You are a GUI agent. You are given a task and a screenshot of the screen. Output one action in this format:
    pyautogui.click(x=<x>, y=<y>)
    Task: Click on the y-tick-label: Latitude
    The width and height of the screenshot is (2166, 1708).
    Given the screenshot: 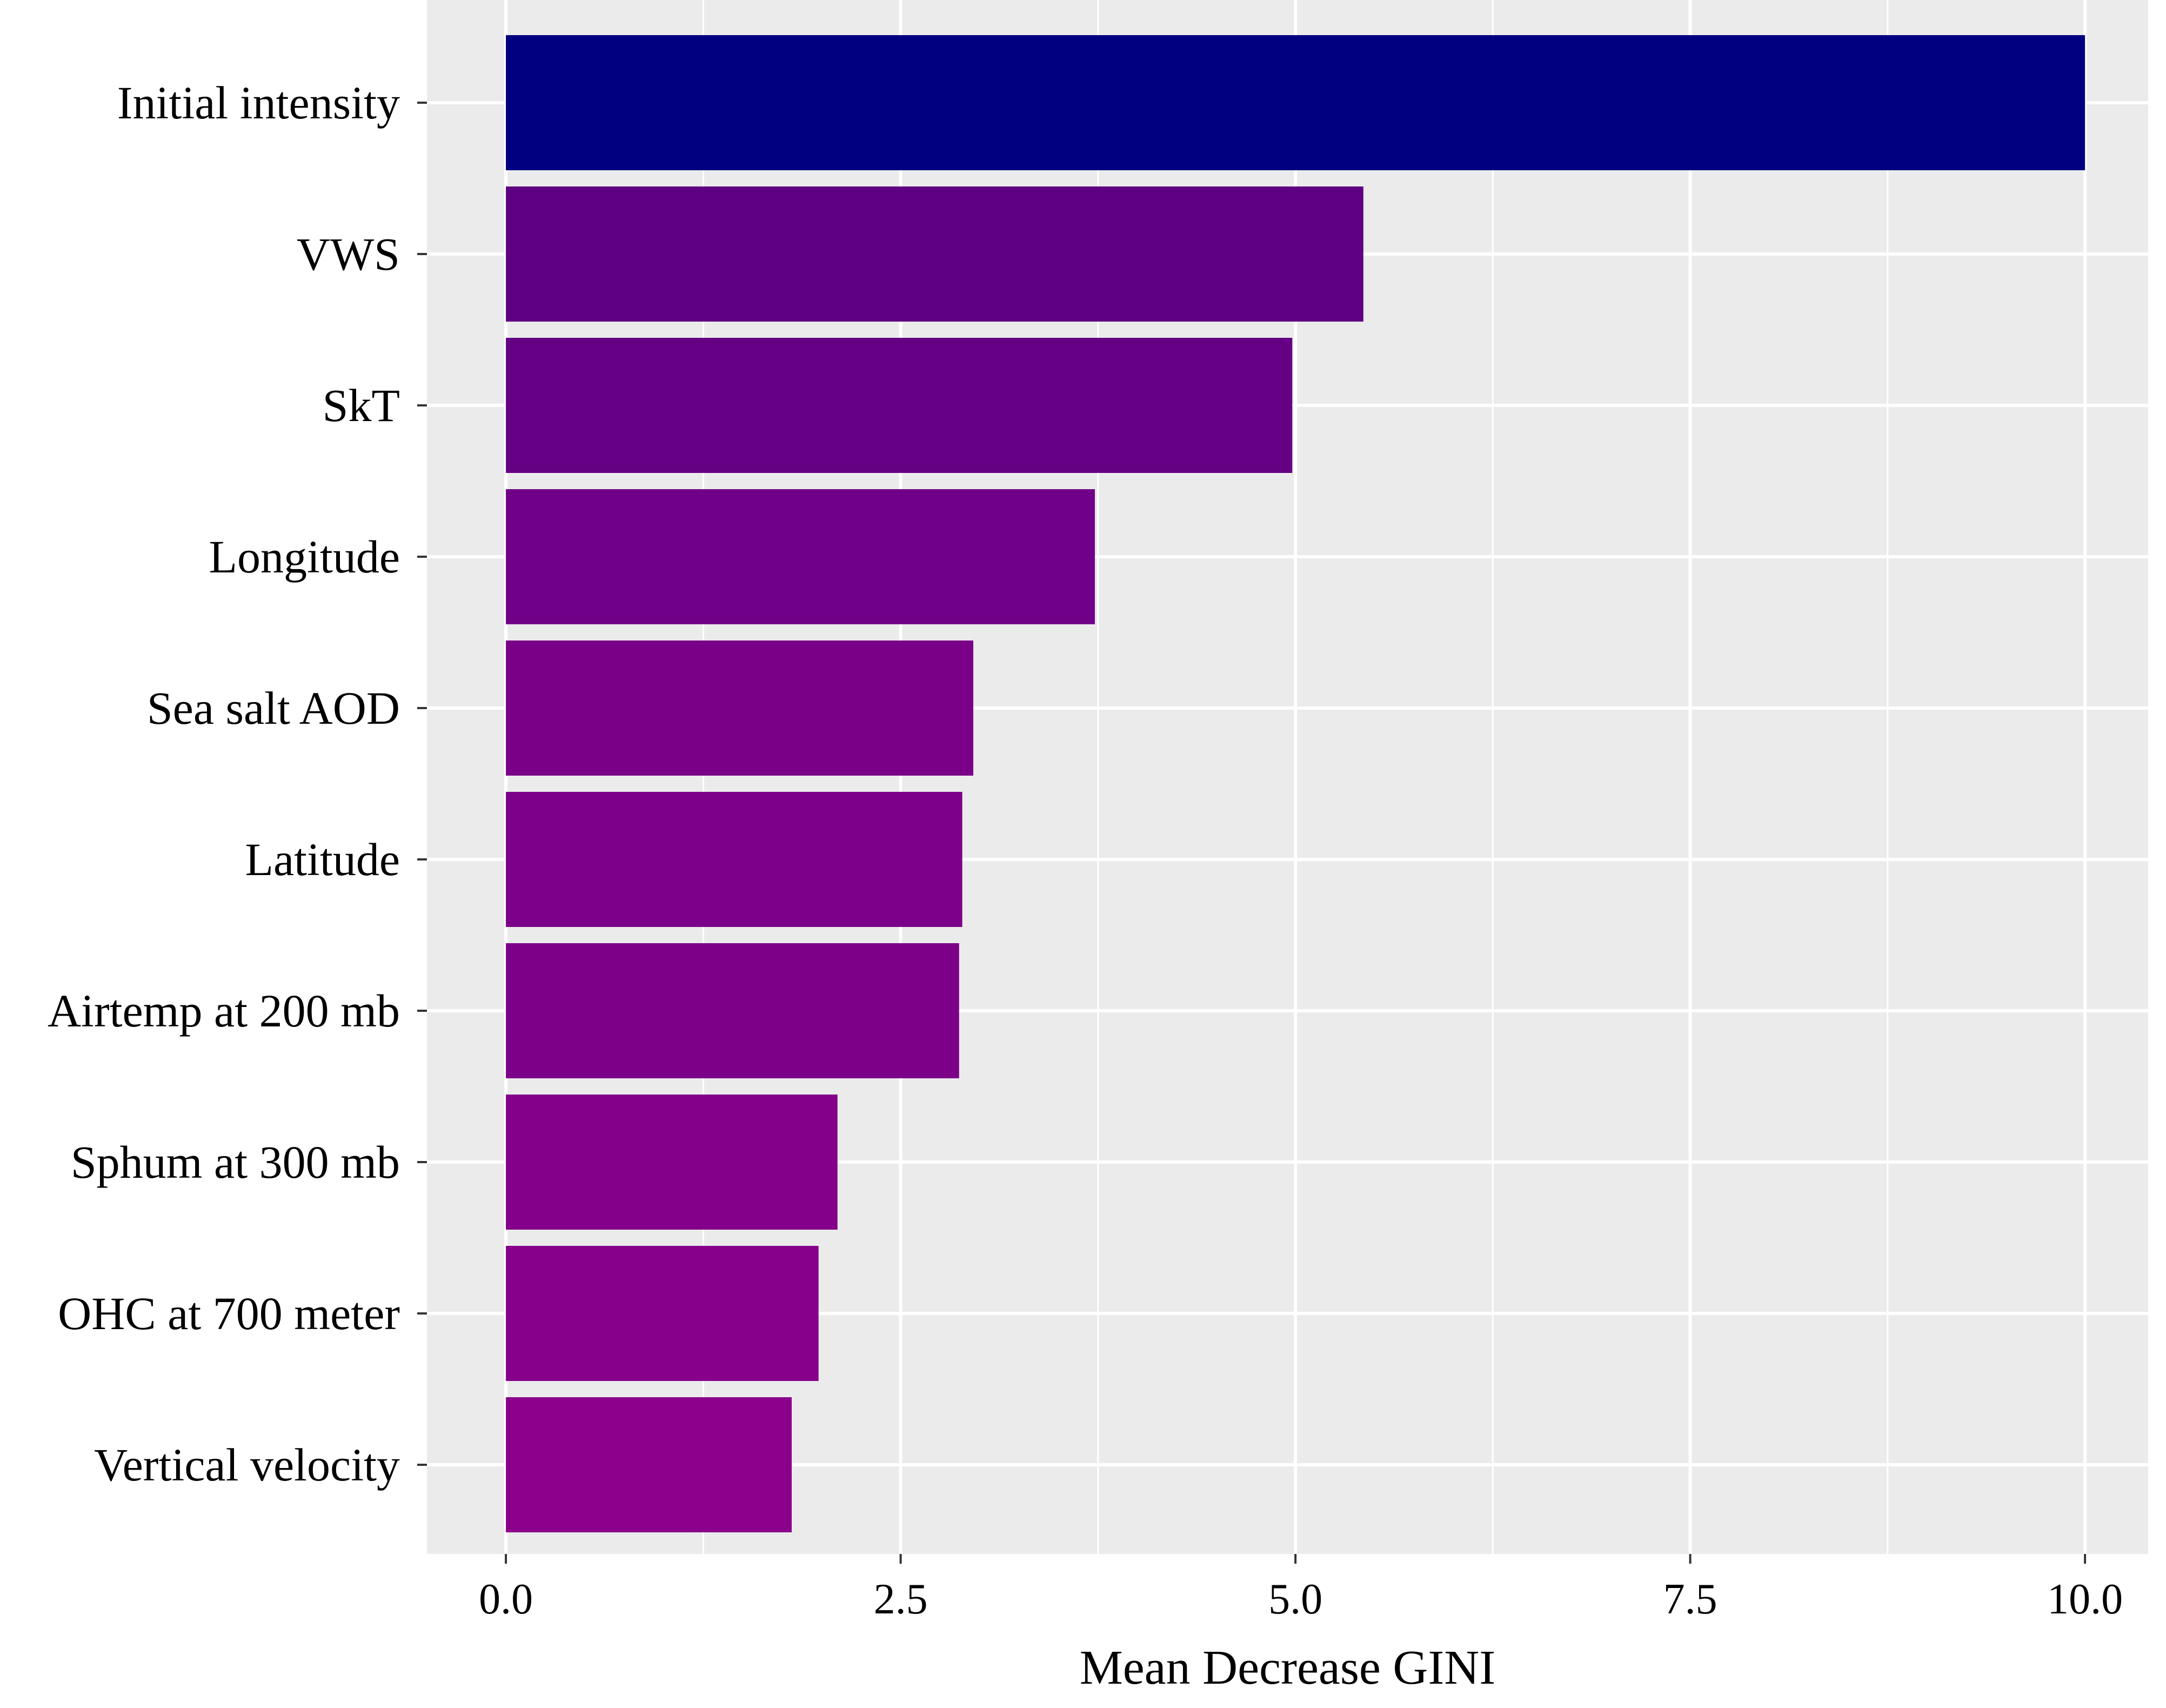 What is the action you would take?
    pyautogui.click(x=323, y=859)
    